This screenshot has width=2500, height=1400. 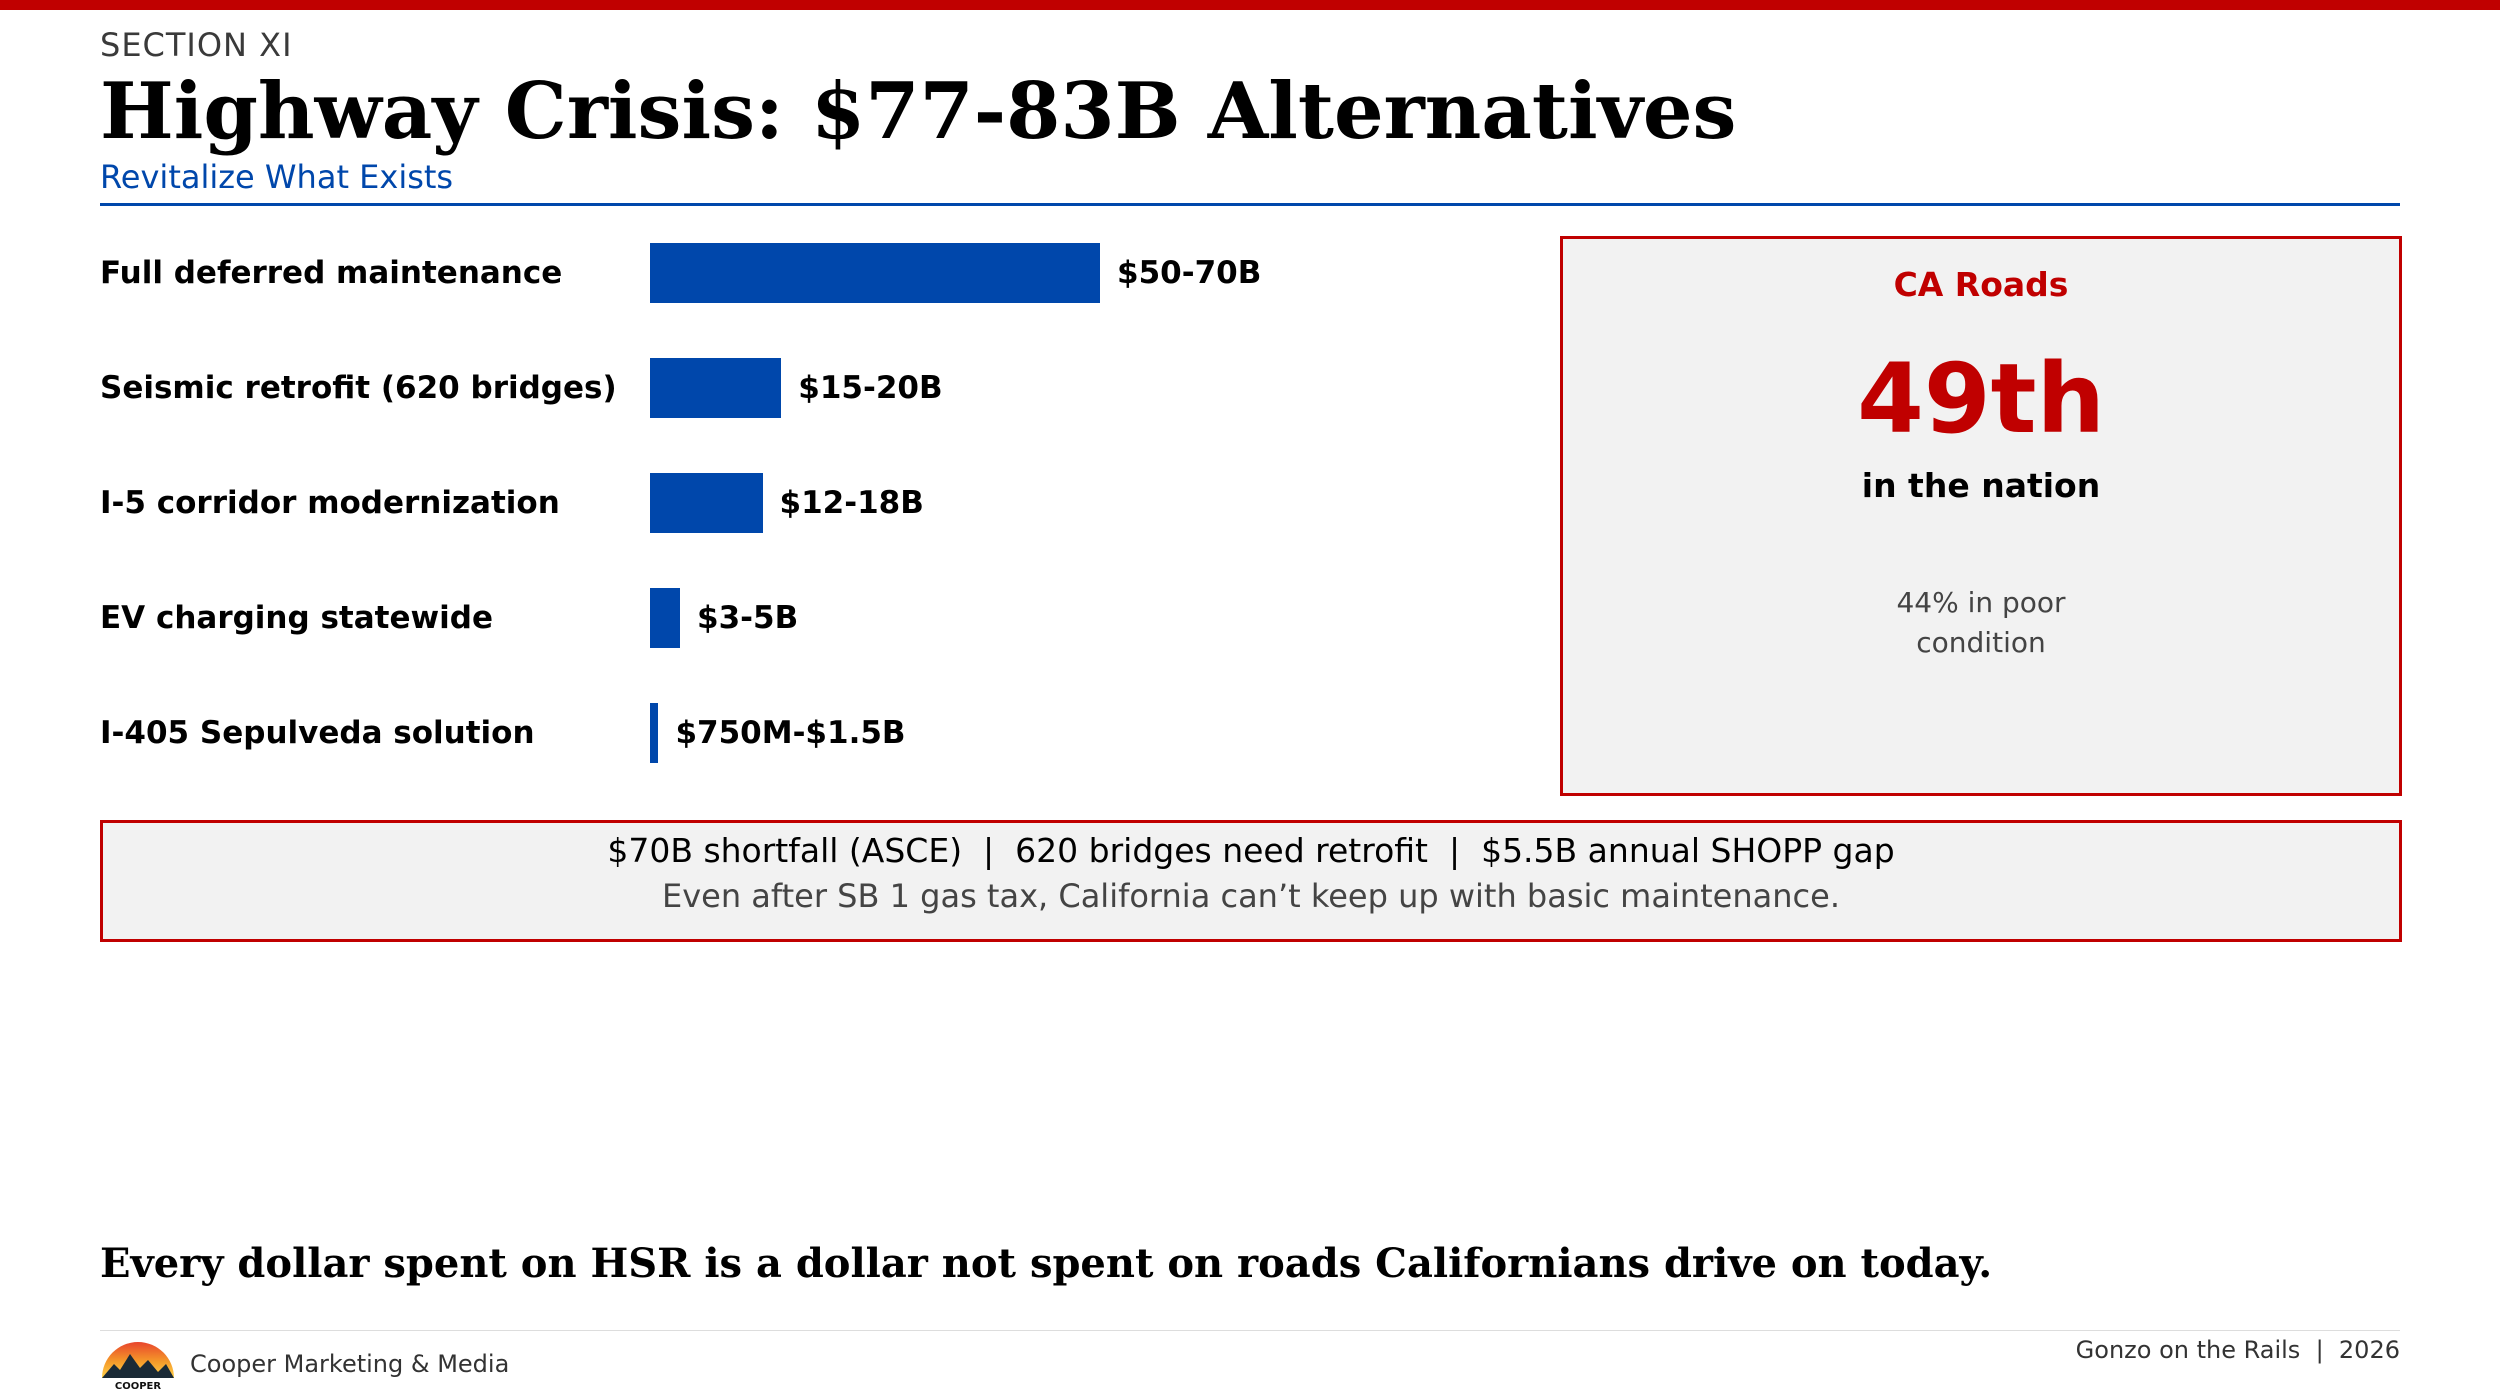 I want to click on stat-heading: CA Roads, so click(x=1981, y=284).